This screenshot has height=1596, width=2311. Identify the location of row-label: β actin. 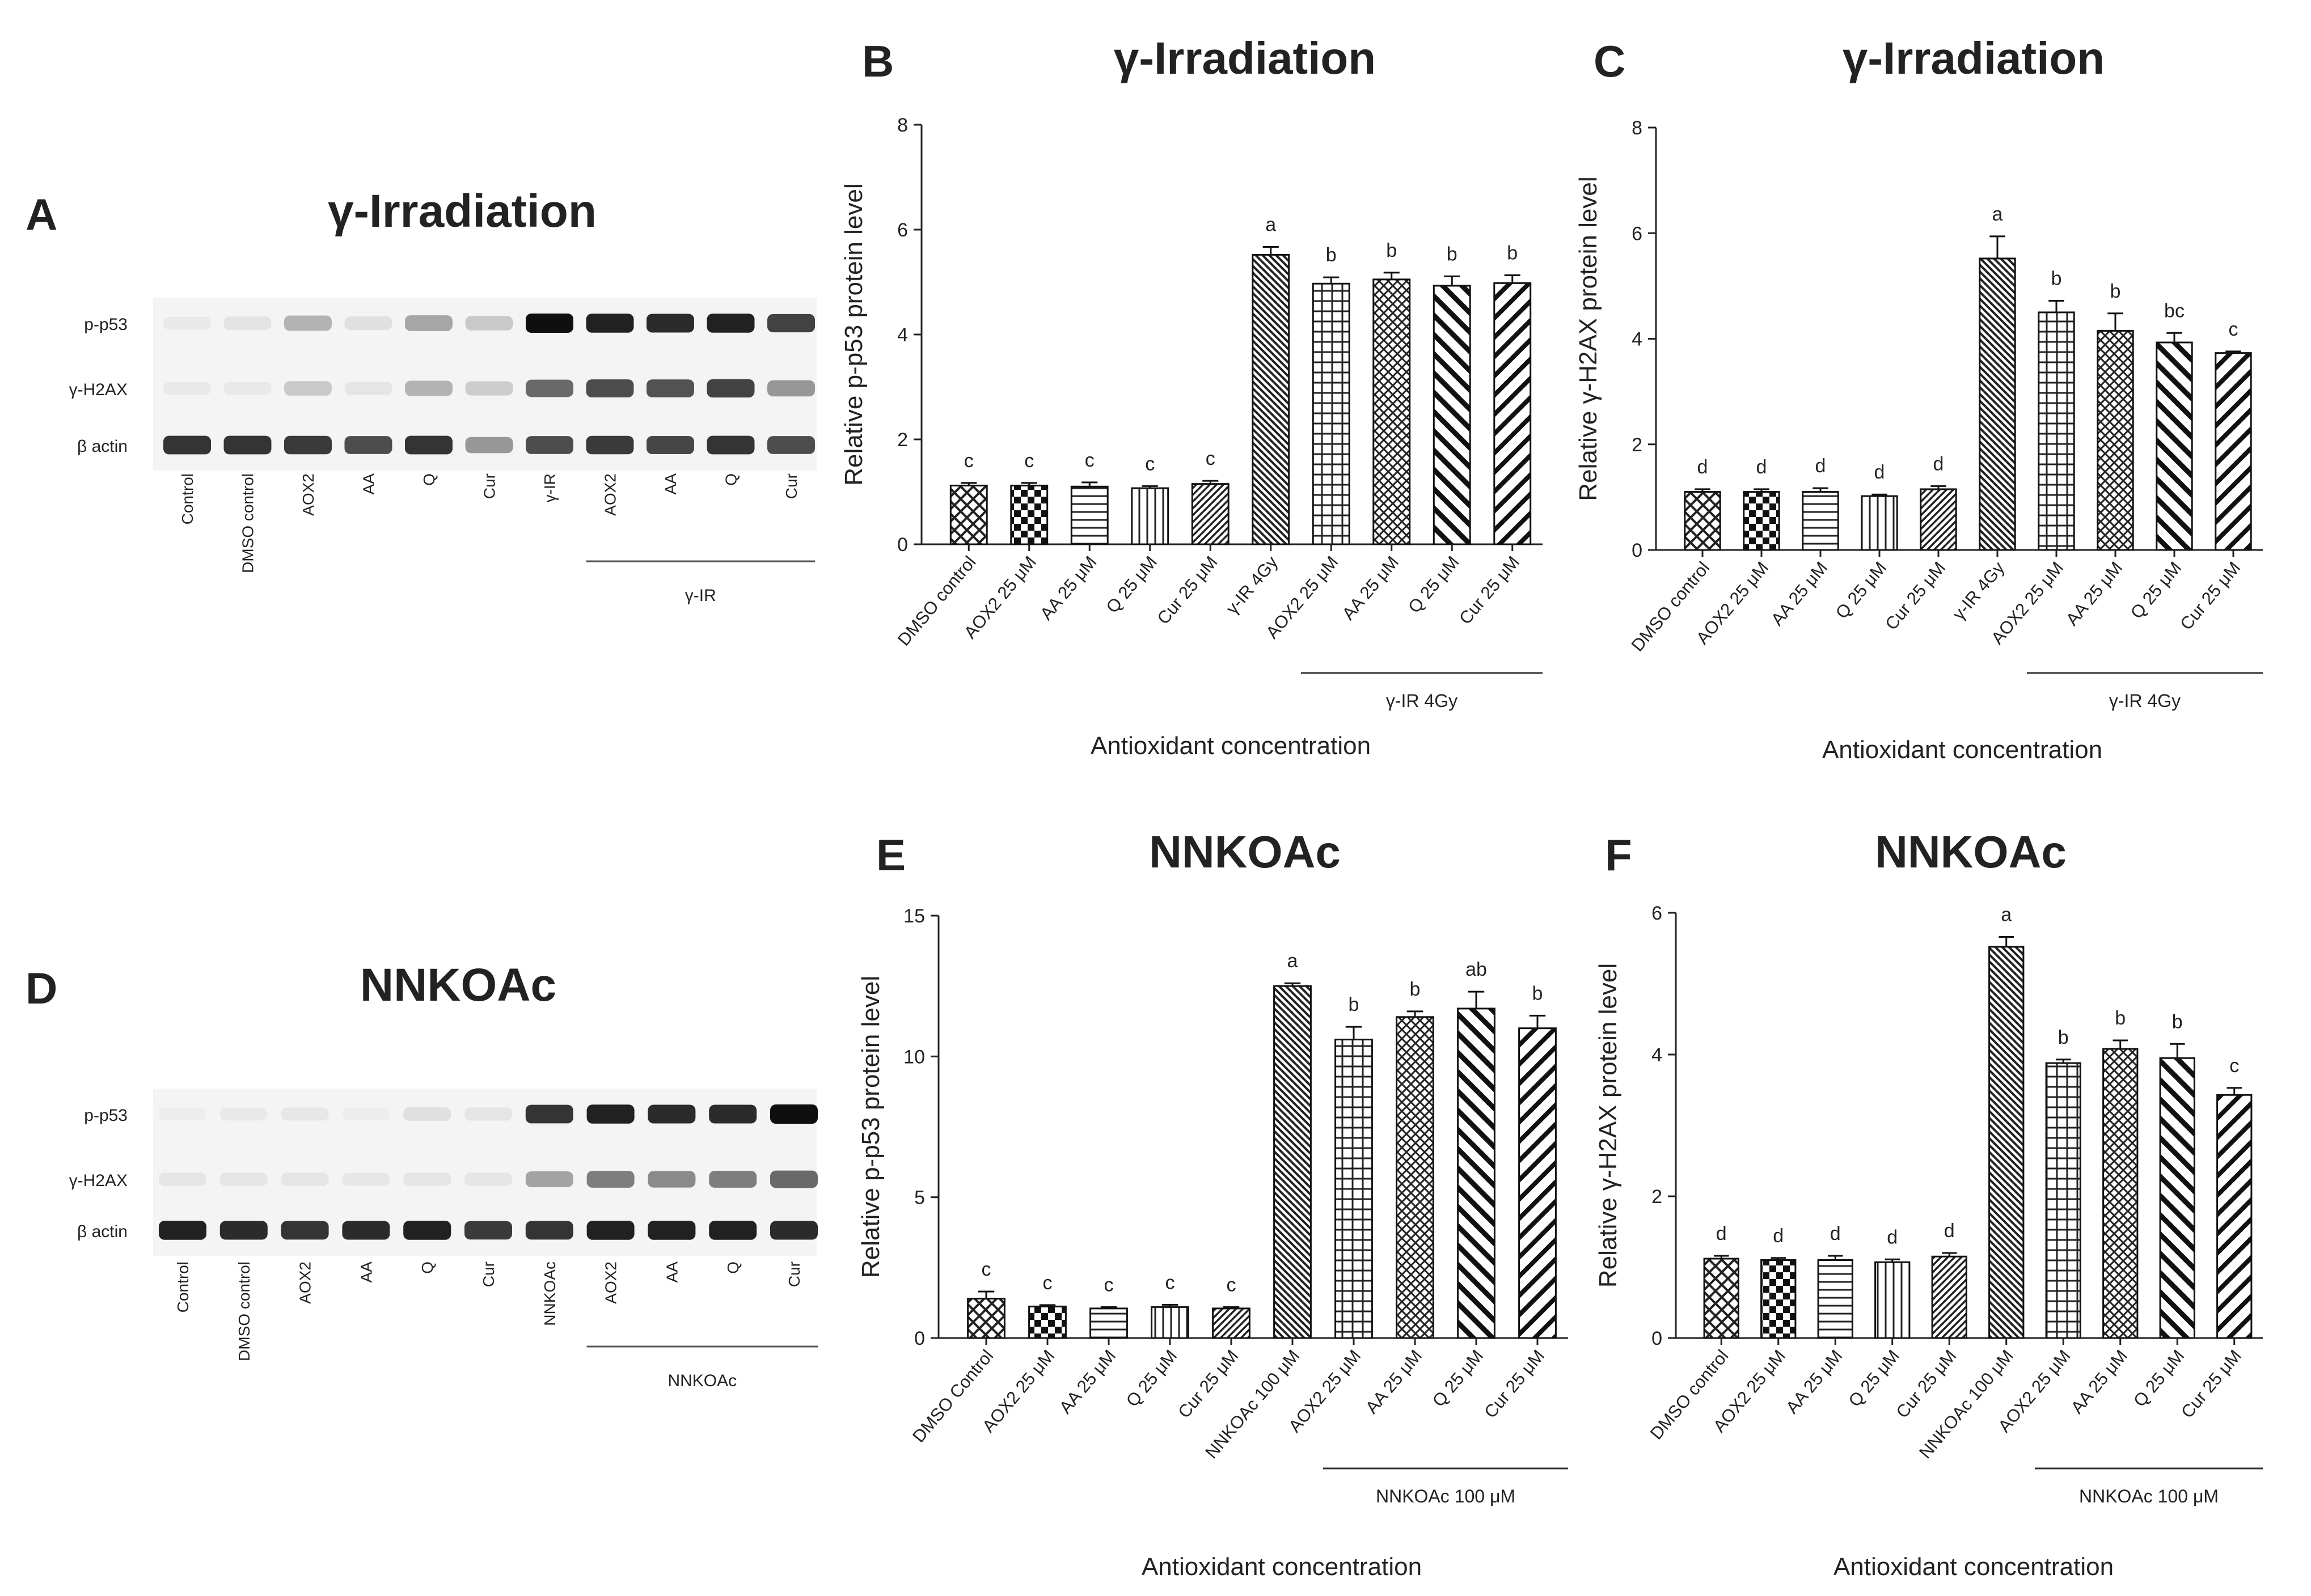
(103, 446).